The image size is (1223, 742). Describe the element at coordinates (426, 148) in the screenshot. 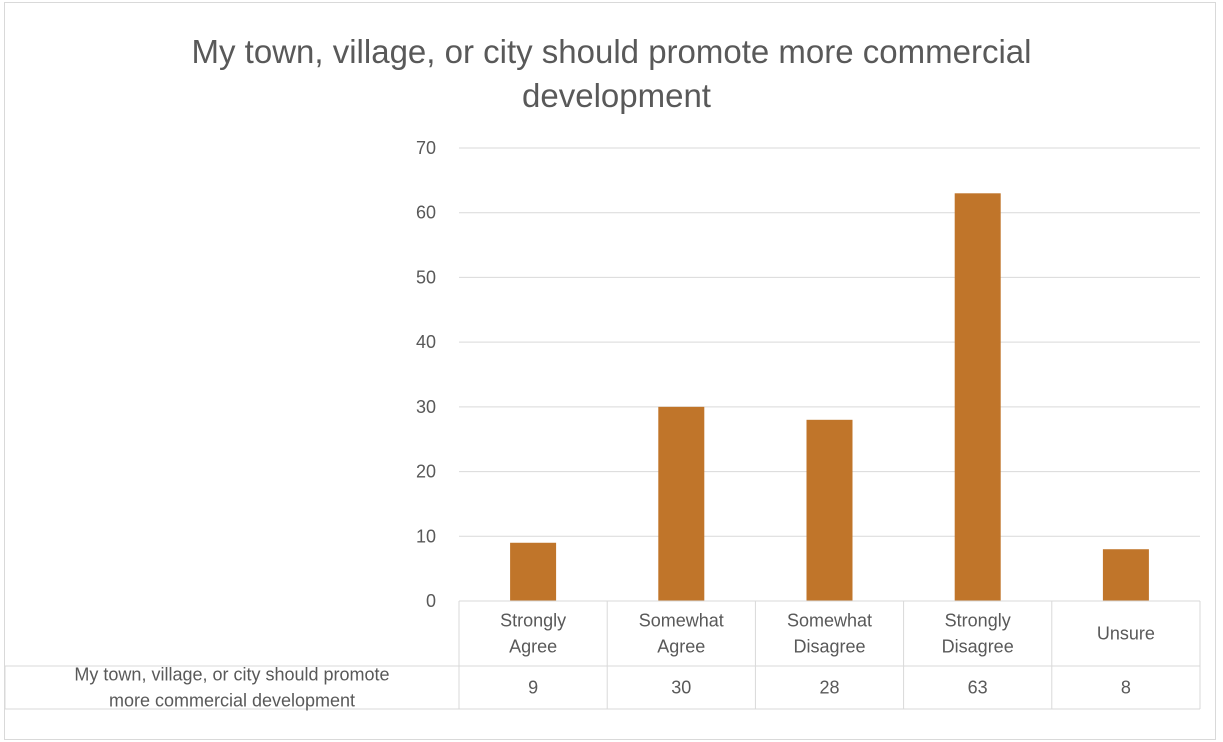

I see `y-tick-label: 70` at that location.